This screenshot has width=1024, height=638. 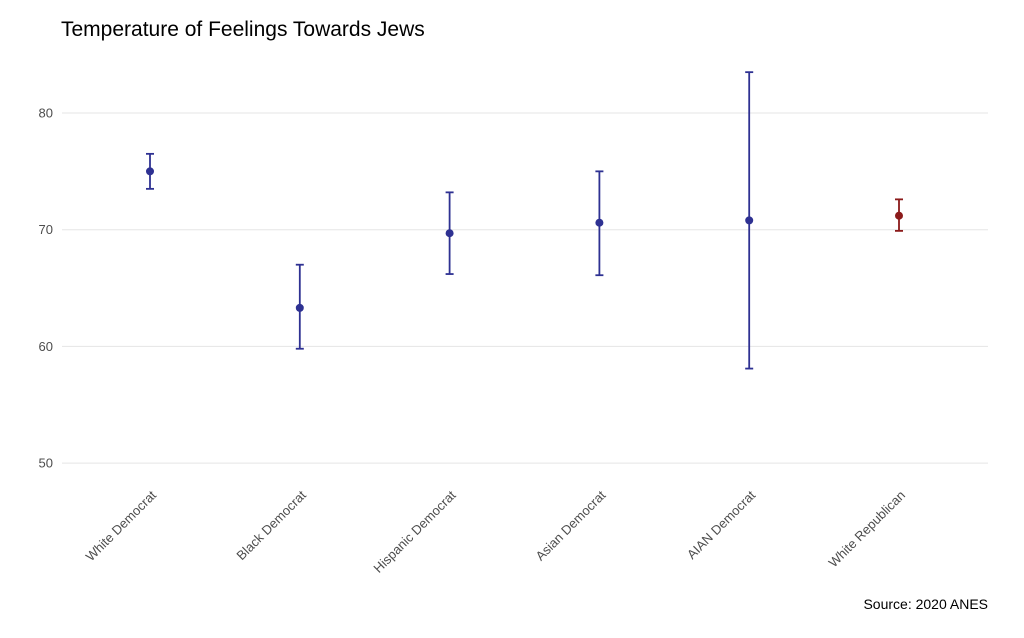 What do you see at coordinates (414, 531) in the screenshot?
I see `x-tick-label: Hispanic Democrat` at bounding box center [414, 531].